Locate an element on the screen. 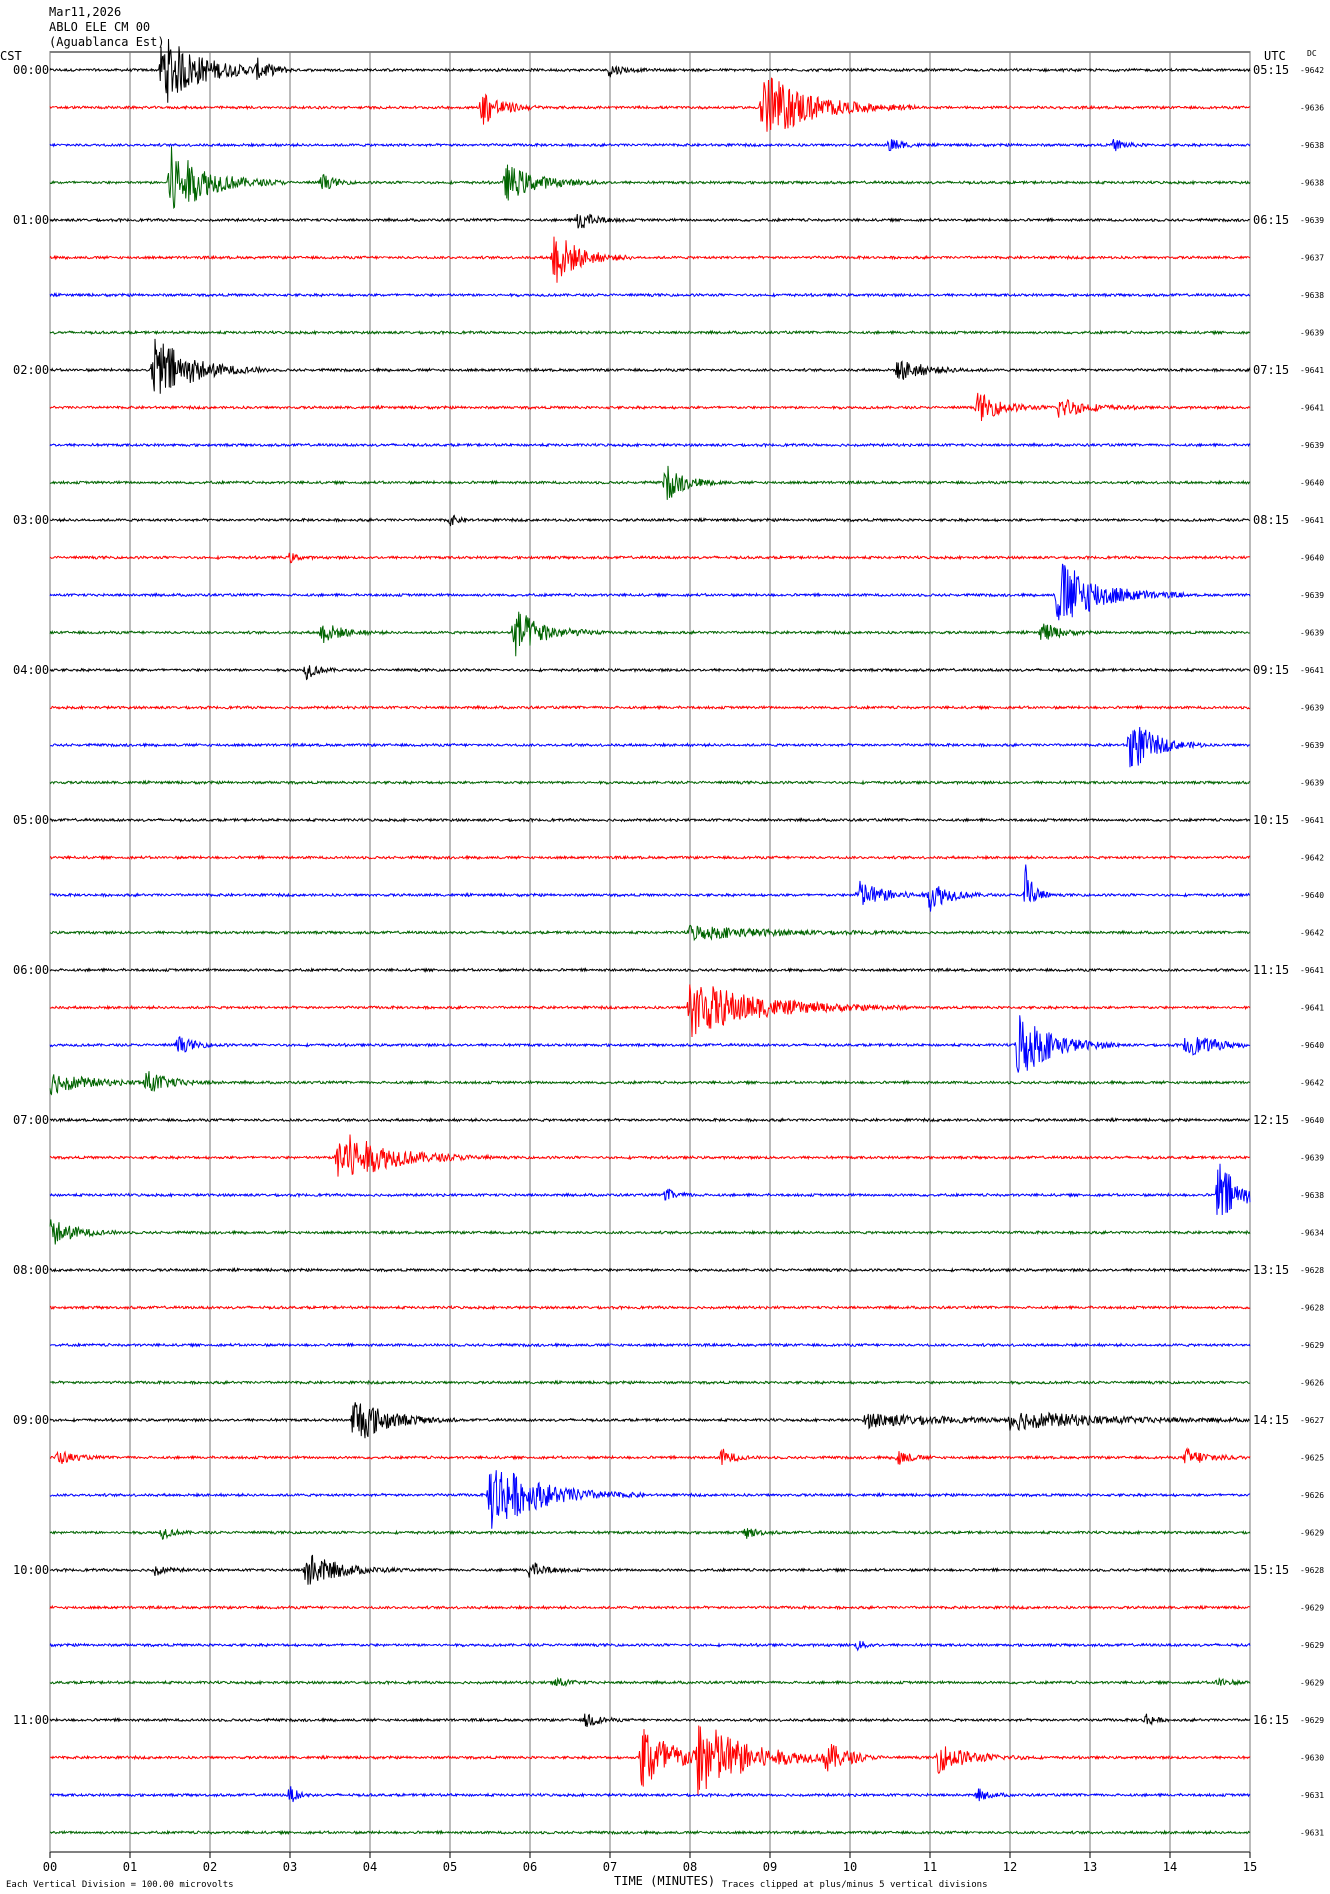  right-timezone-label: UTC is located at coordinates (1275, 56).